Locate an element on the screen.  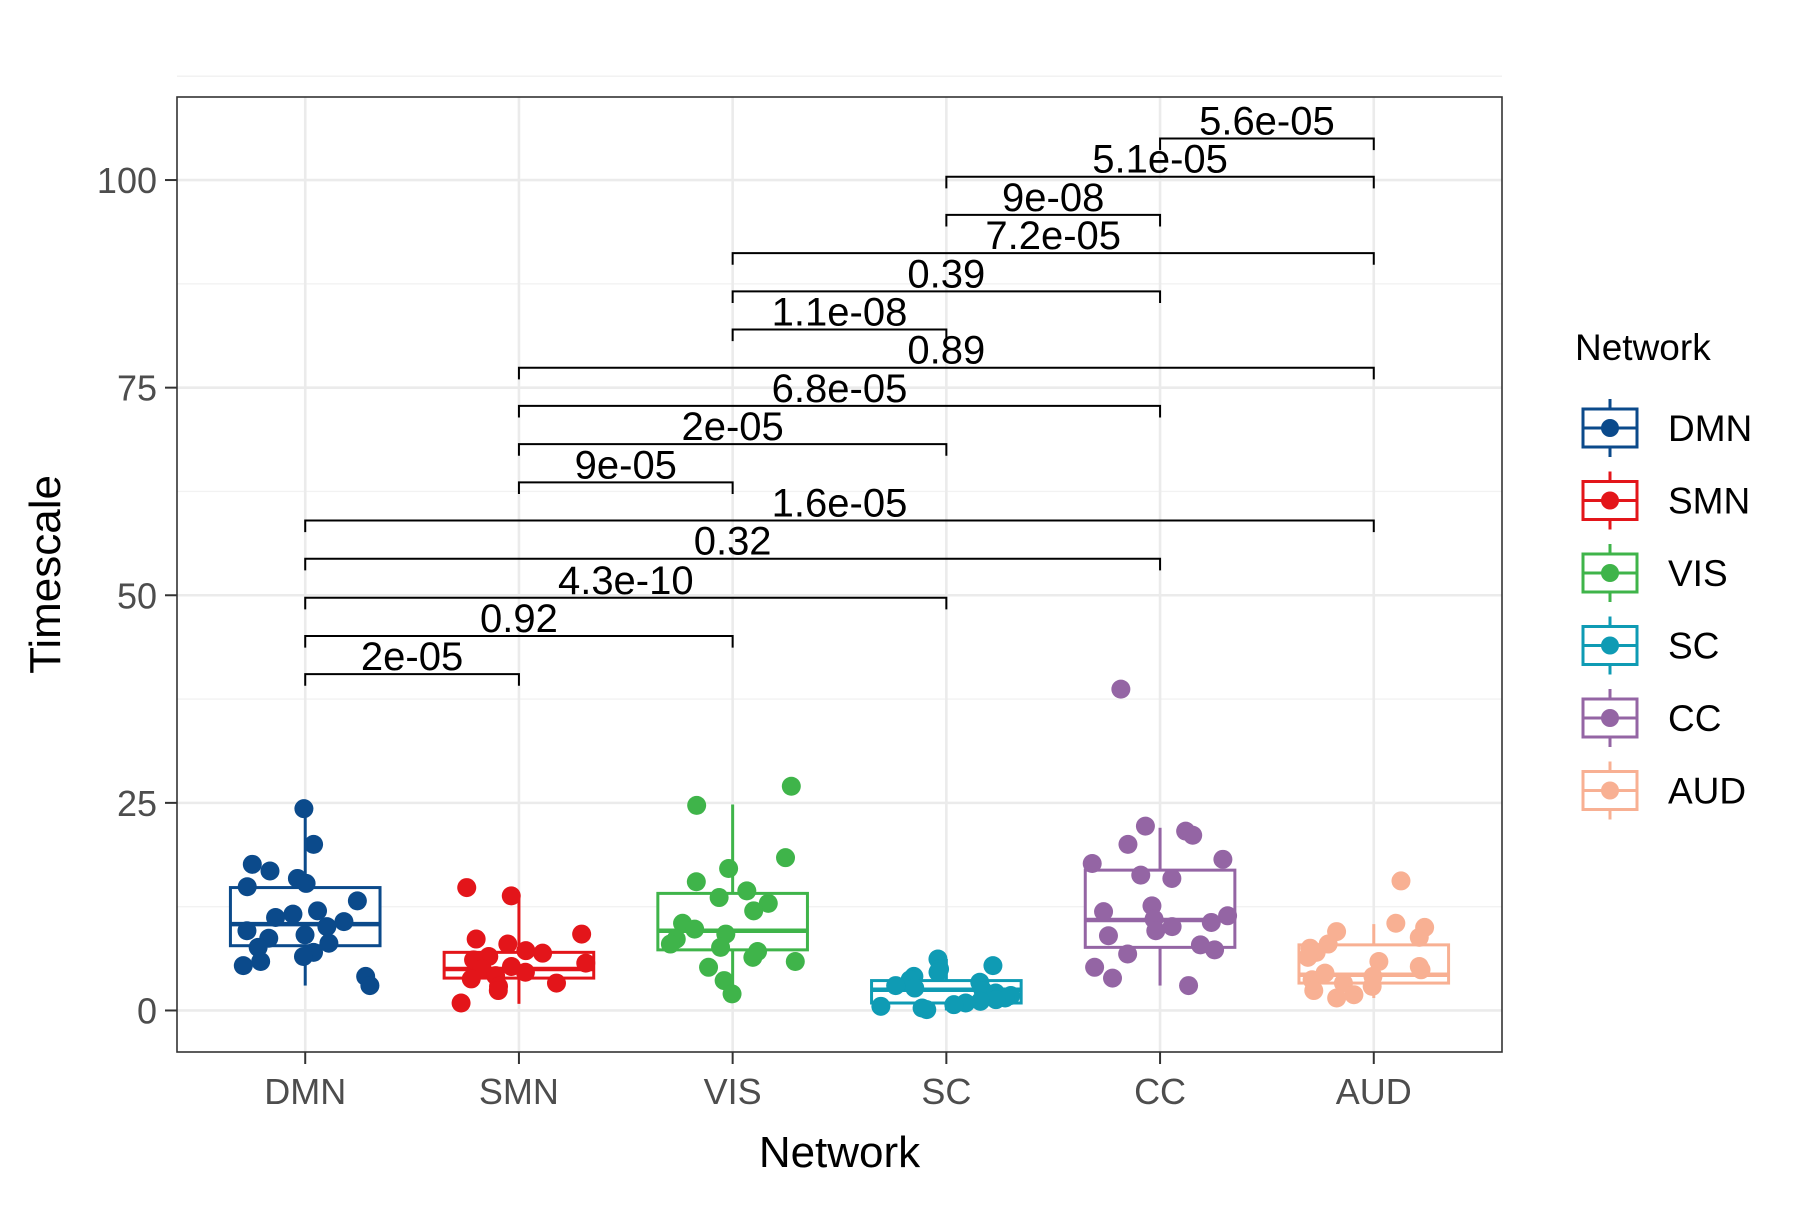
comparison-sc-cc: 9e-08 is located at coordinates (1053, 201).